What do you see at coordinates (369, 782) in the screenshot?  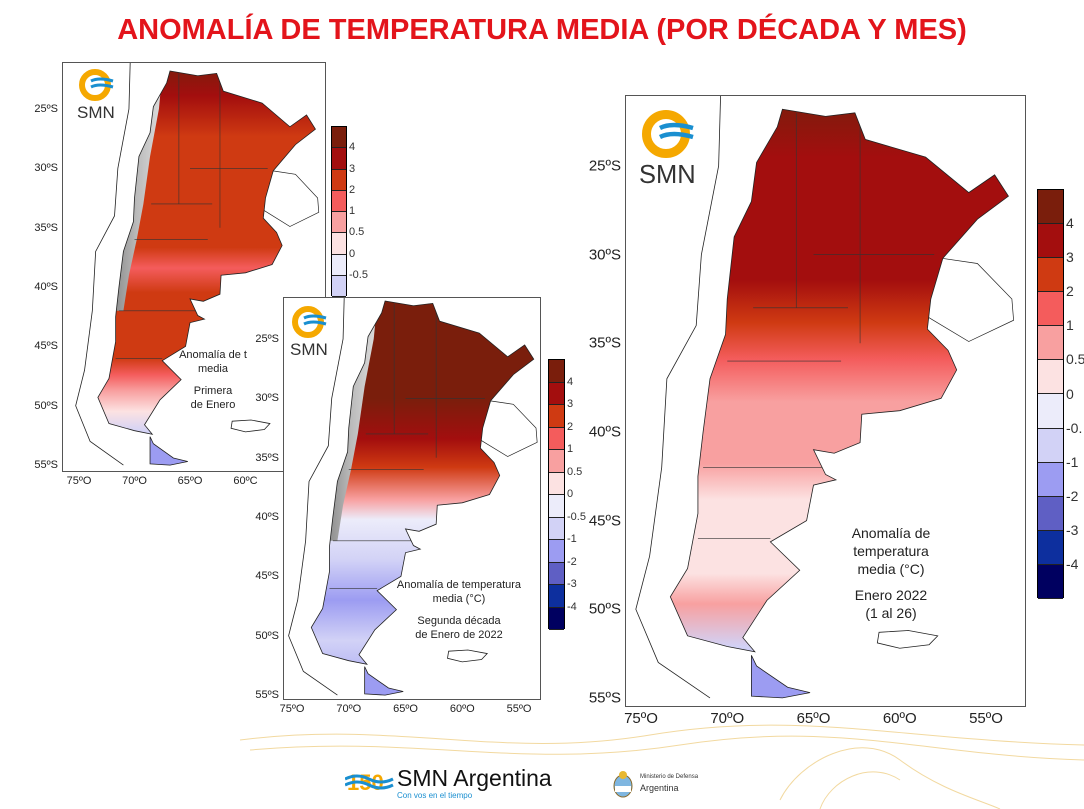 I see `smn-150-logo-icon: 150` at bounding box center [369, 782].